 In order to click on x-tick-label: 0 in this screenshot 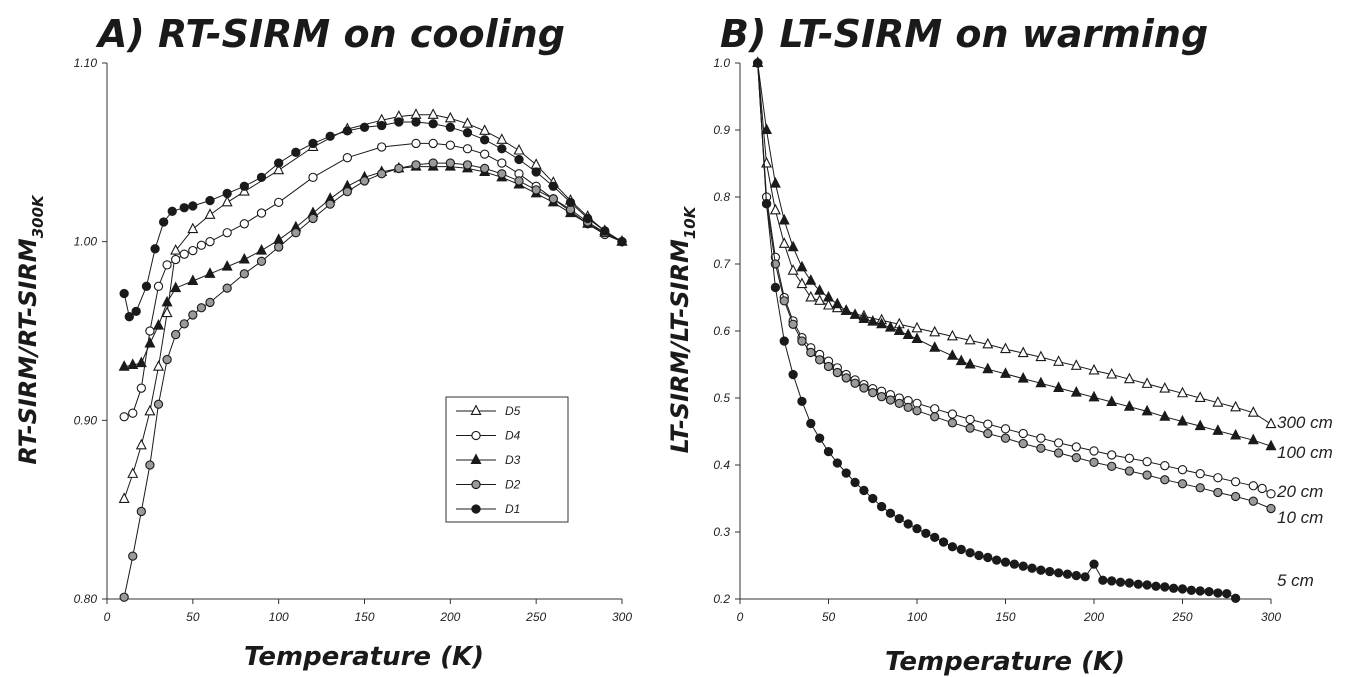, I will do `click(740, 617)`.